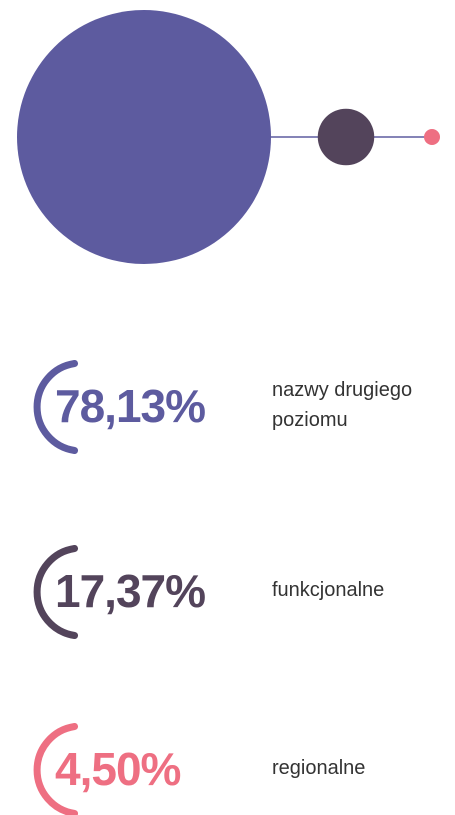  I want to click on value-label: 17,37%, so click(130, 591).